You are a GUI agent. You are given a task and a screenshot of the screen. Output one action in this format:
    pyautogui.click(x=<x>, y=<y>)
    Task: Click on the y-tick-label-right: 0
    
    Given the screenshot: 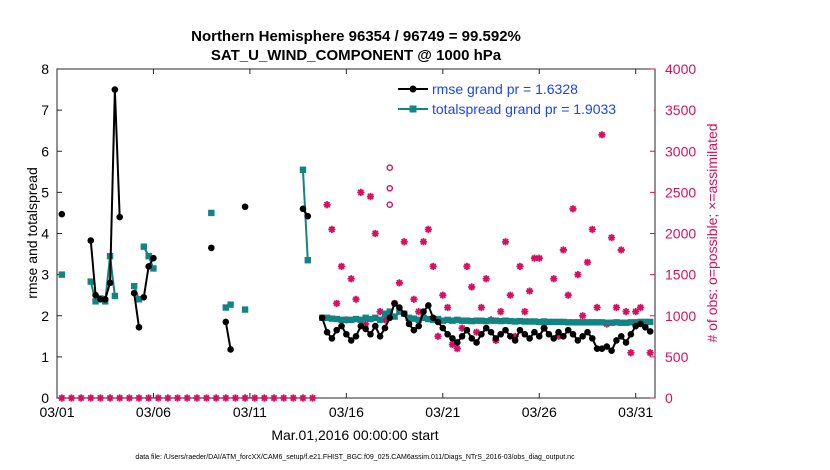 What is the action you would take?
    pyautogui.click(x=669, y=398)
    